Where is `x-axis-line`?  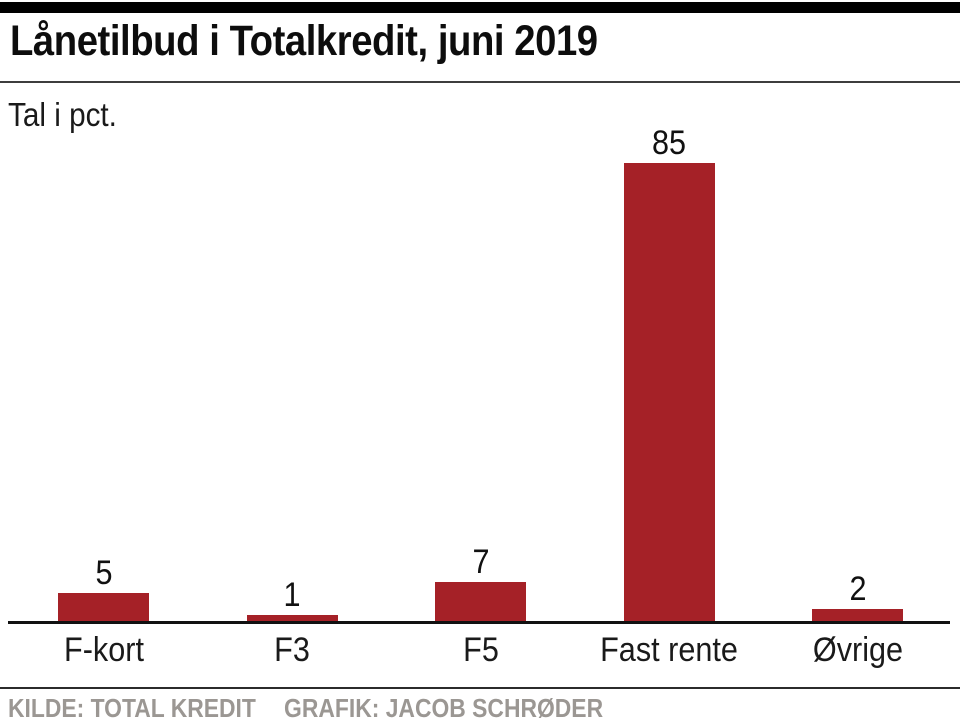
x-axis-line is located at coordinates (479, 622).